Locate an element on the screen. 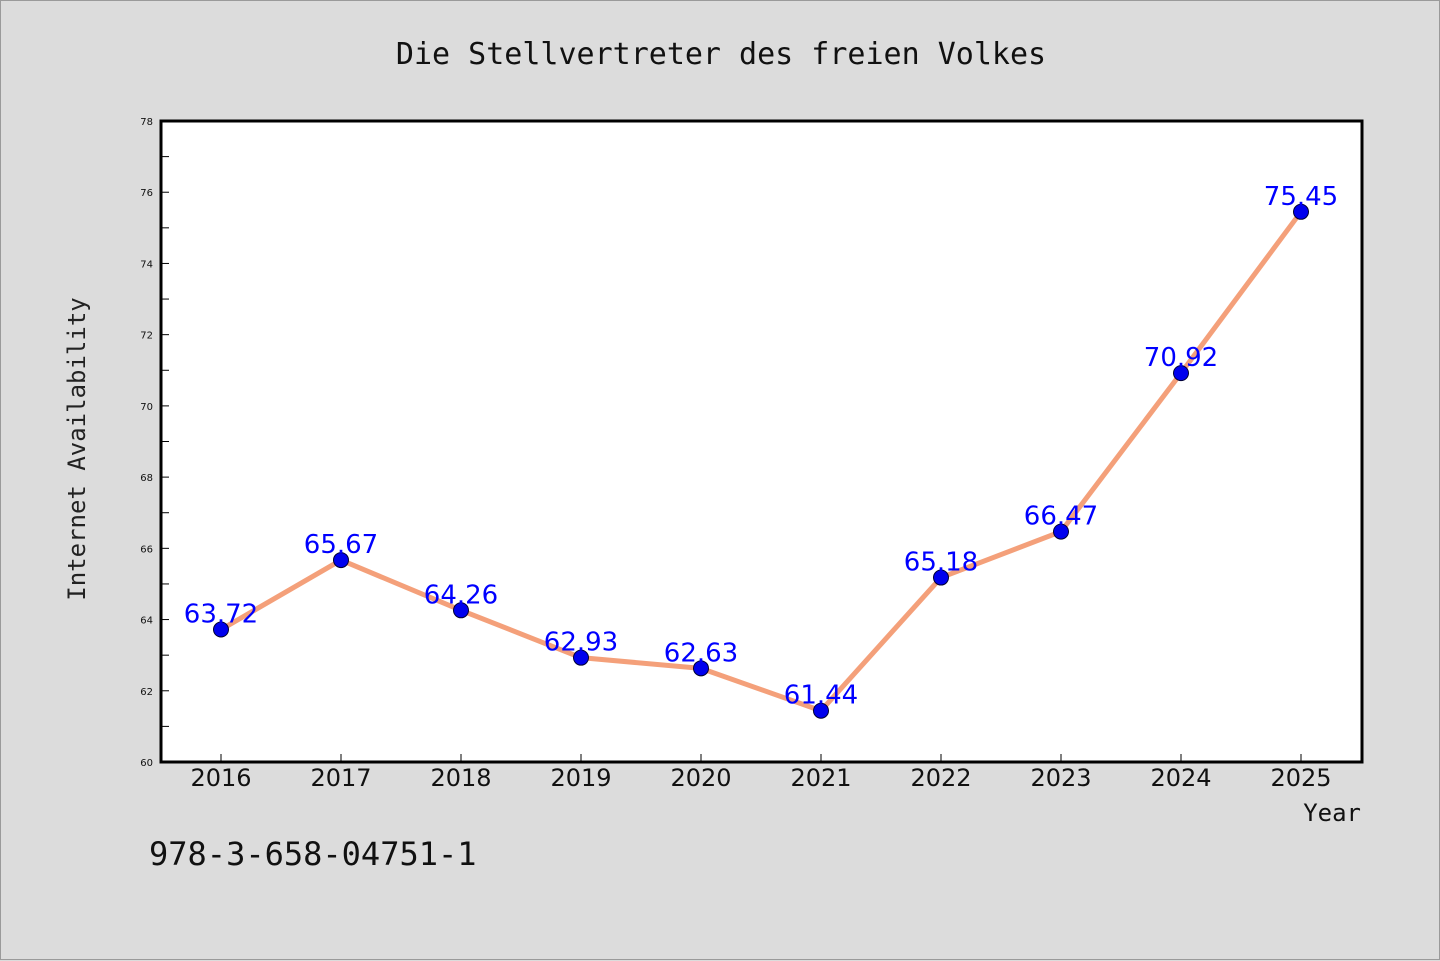 The image size is (1440, 961). x-tick-label: 2022 is located at coordinates (940, 778).